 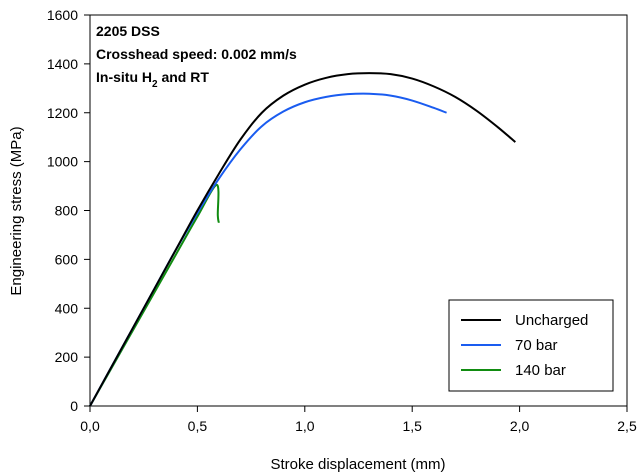 What do you see at coordinates (155, 84) in the screenshot?
I see `annotation-subscript: 2` at bounding box center [155, 84].